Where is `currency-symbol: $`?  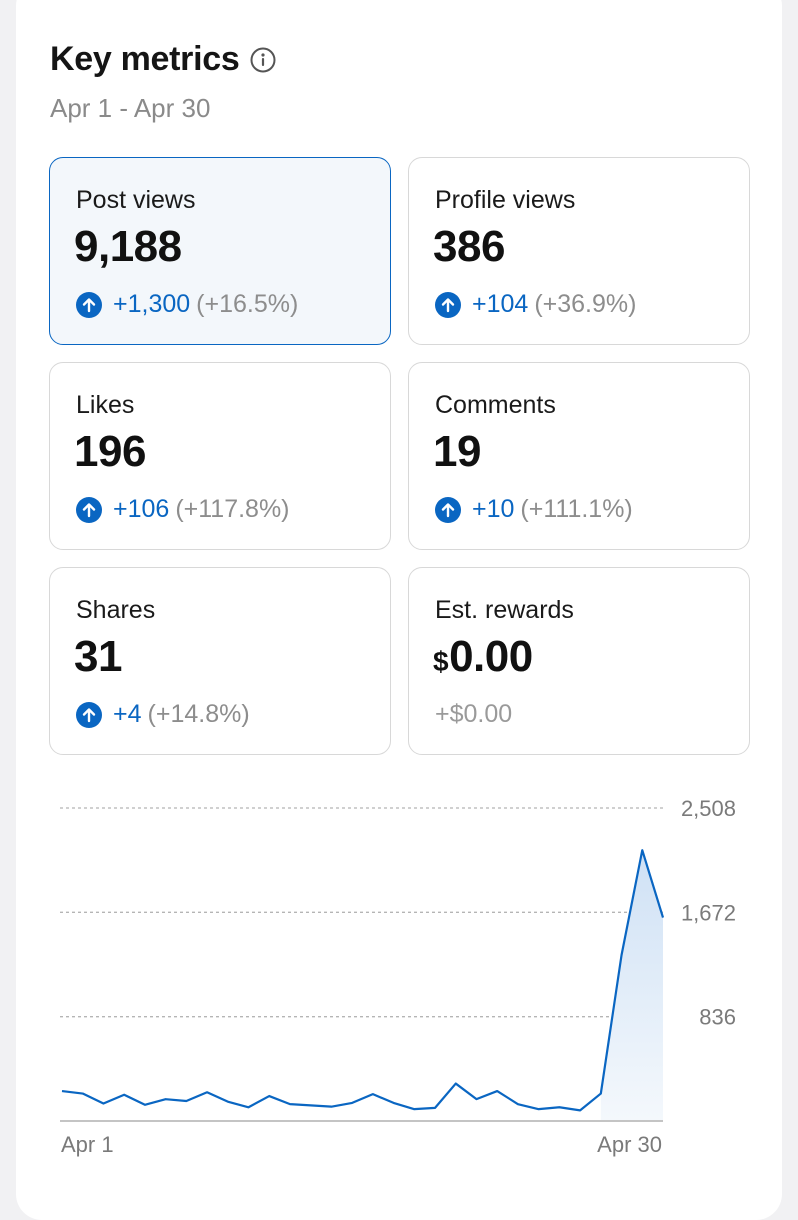 currency-symbol: $ is located at coordinates (440, 661).